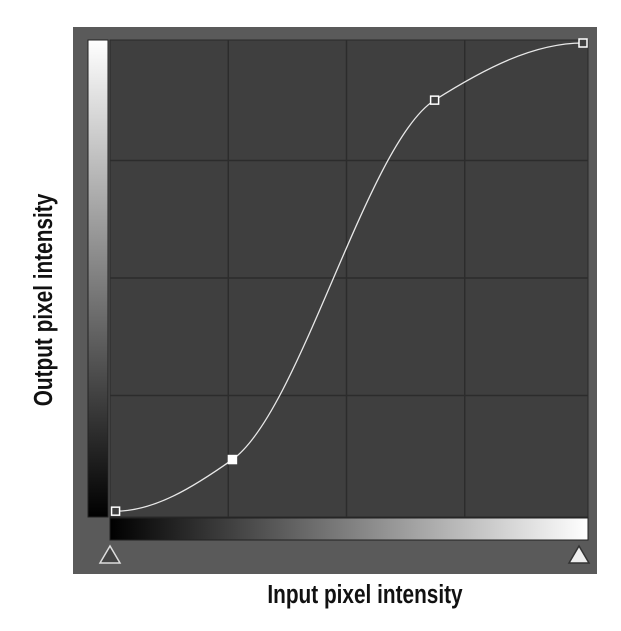 The height and width of the screenshot is (631, 621). Describe the element at coordinates (579, 554) in the screenshot. I see `white-point-slider` at that location.